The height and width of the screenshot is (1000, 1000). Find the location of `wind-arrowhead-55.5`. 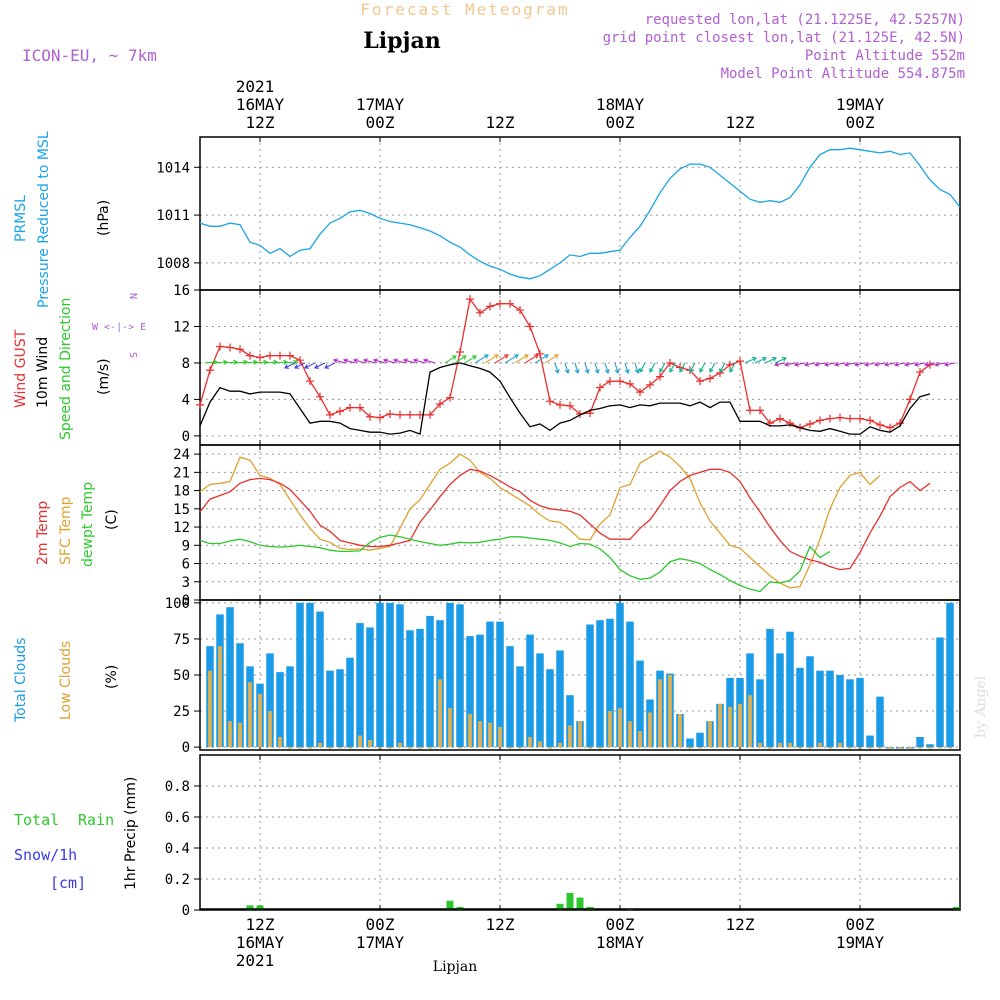

wind-arrowhead-55.5 is located at coordinates (691, 370).